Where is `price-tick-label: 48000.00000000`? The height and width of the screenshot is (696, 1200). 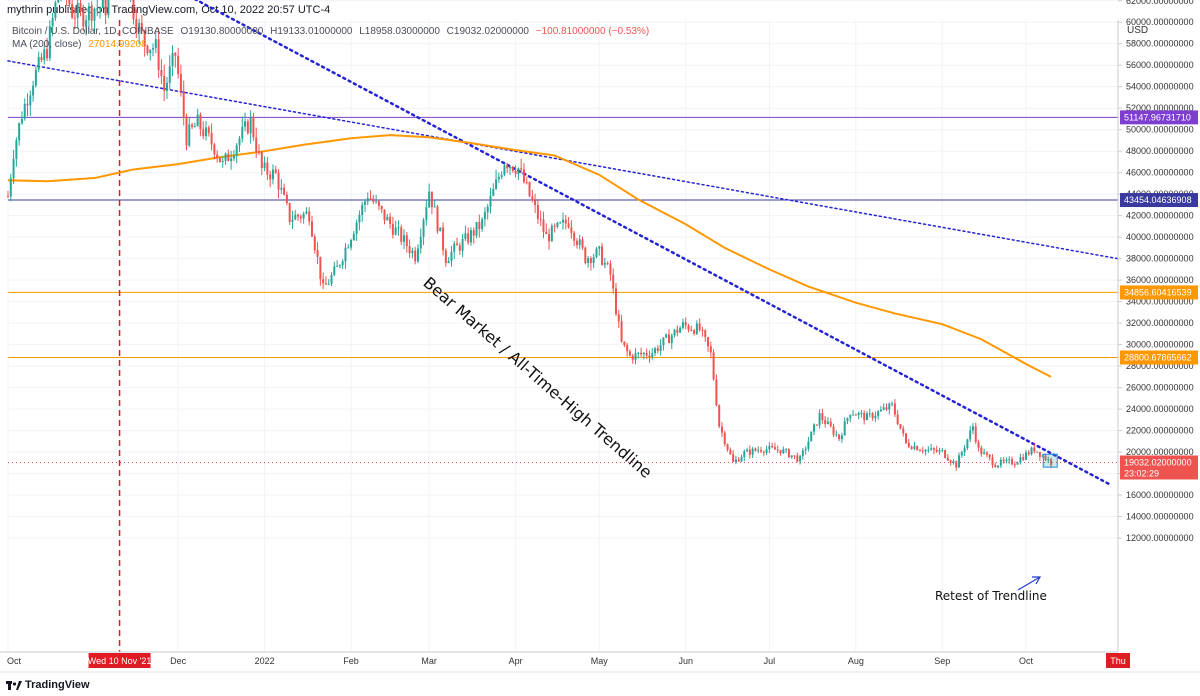
price-tick-label: 48000.00000000 is located at coordinates (1160, 151).